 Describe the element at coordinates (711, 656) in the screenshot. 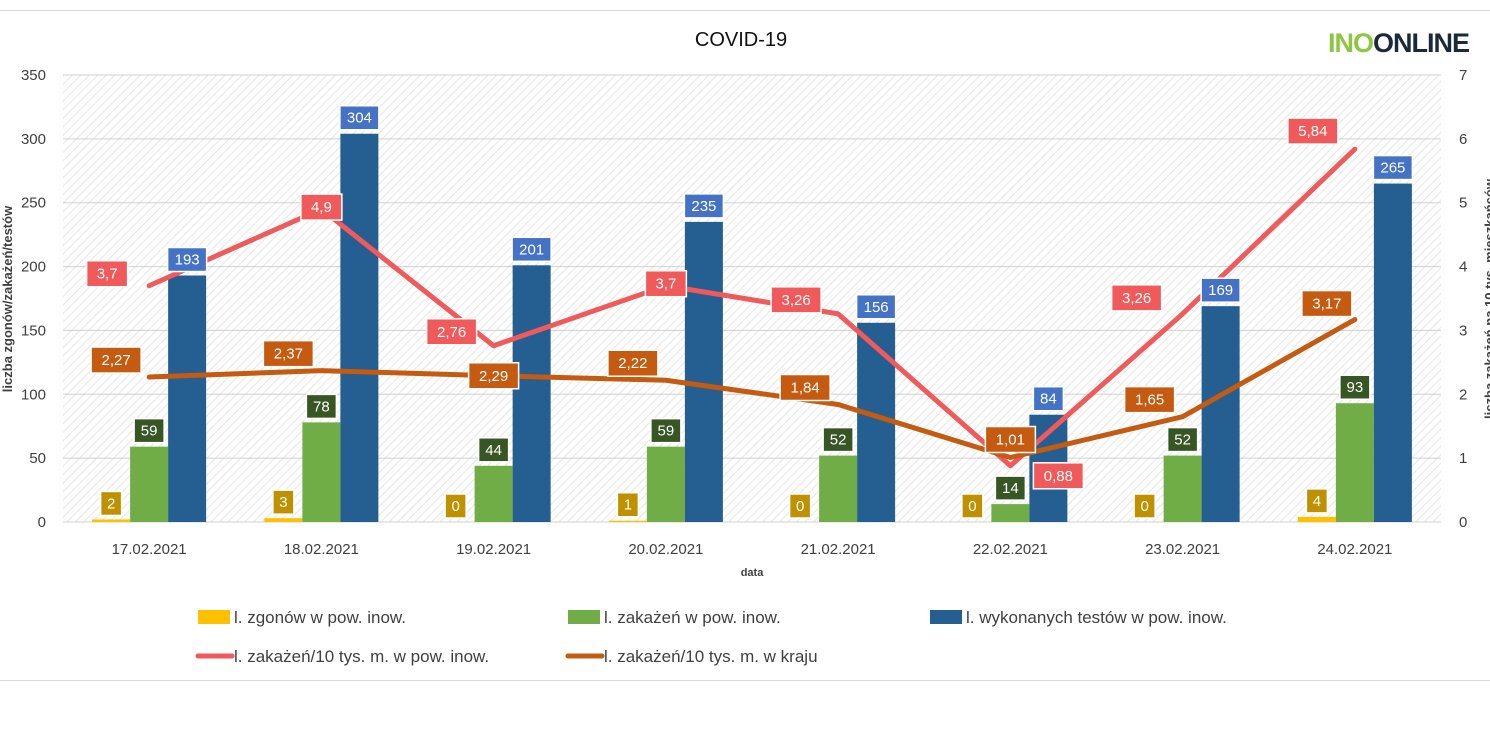

I see `legend-label: l. zakażeń/10 tys. m. w kraju` at that location.